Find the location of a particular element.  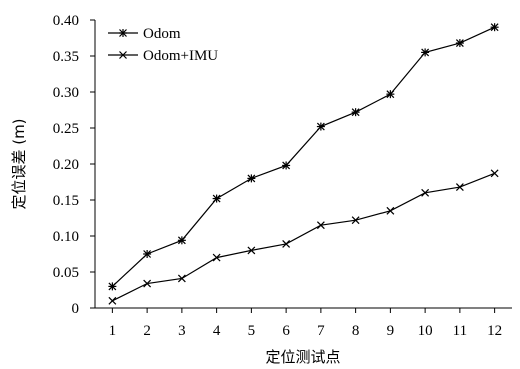

x-tick-label: 4 is located at coordinates (217, 331).